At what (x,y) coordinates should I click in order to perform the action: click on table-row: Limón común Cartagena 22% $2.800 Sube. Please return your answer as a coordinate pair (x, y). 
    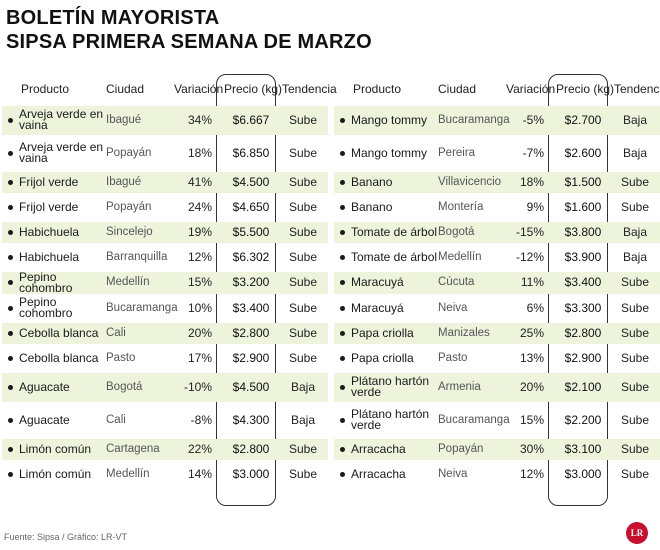
    Looking at the image, I should click on (165, 449).